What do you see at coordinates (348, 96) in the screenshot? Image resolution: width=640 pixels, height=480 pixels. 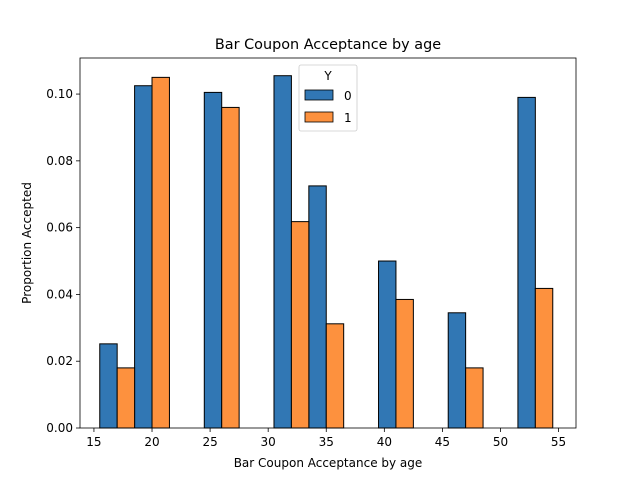 I see `legend-label-0: 0` at bounding box center [348, 96].